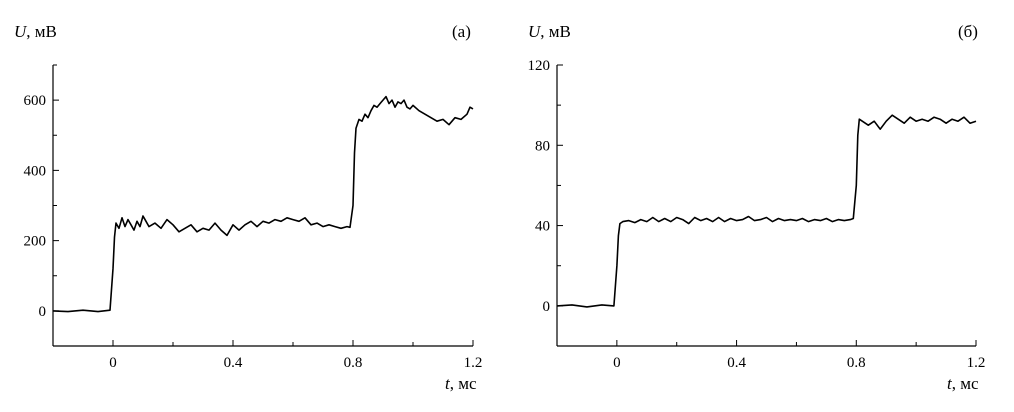 The height and width of the screenshot is (412, 1014). I want to click on x-tick-label-b: 1.2, so click(976, 363).